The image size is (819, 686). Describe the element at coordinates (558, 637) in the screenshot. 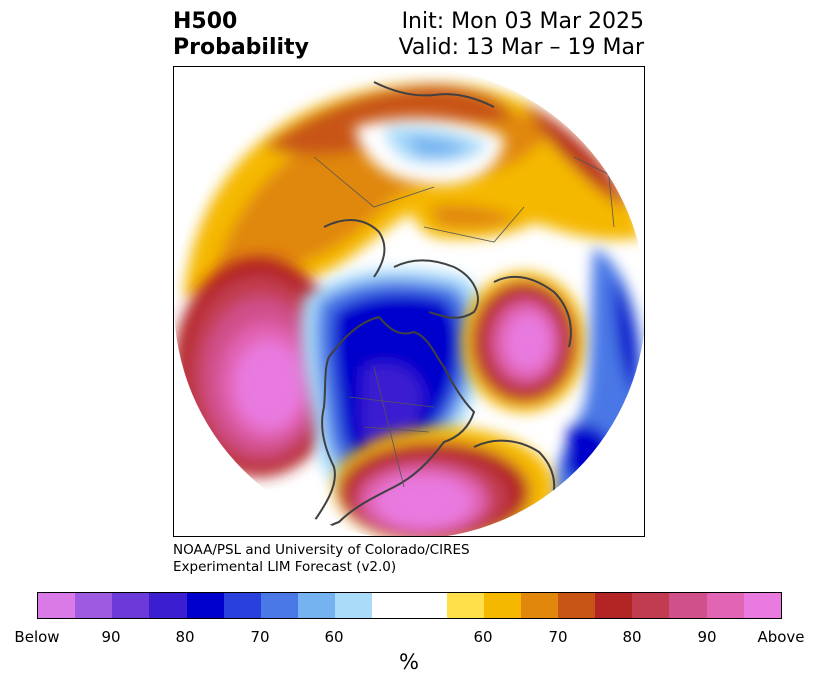

I see `colorbar-label-above-70: 70` at that location.